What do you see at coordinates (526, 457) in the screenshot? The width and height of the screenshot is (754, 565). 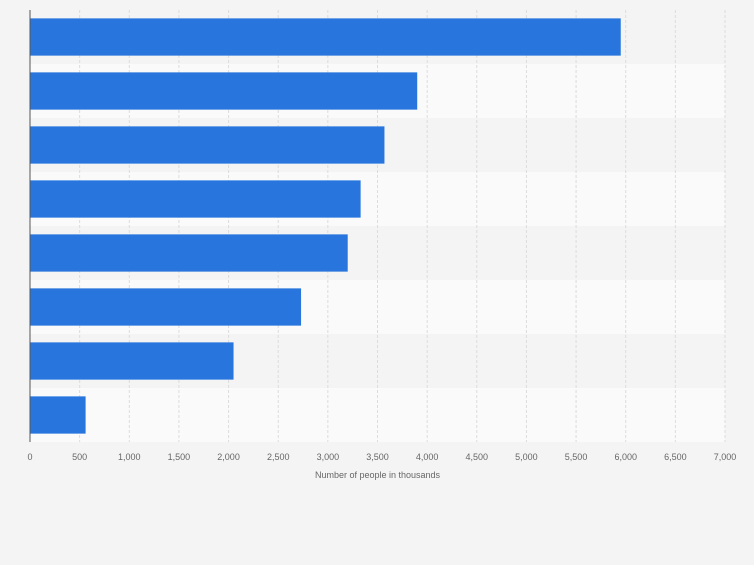 I see `x-tick-label: 5,000` at bounding box center [526, 457].